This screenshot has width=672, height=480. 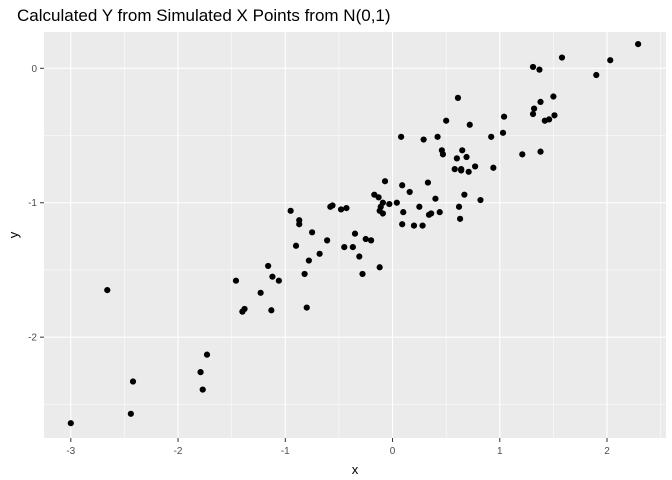 I want to click on x-axis-title: x, so click(x=355, y=469).